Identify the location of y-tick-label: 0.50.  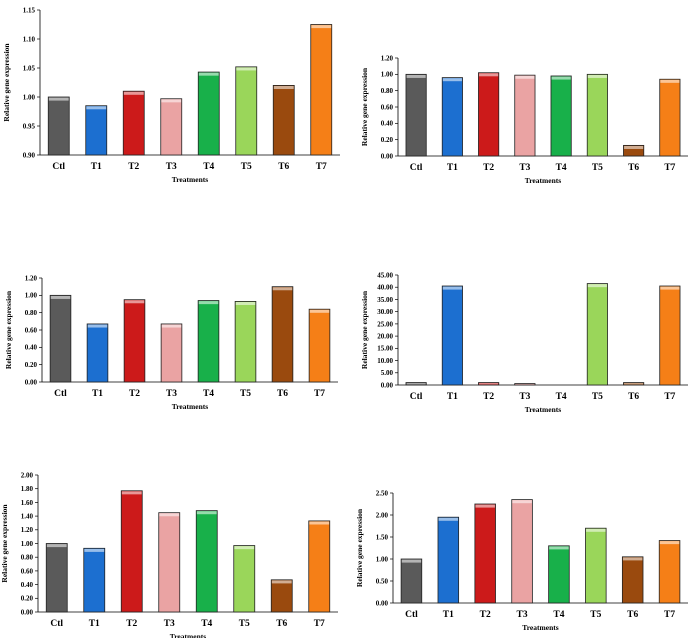
(382, 581).